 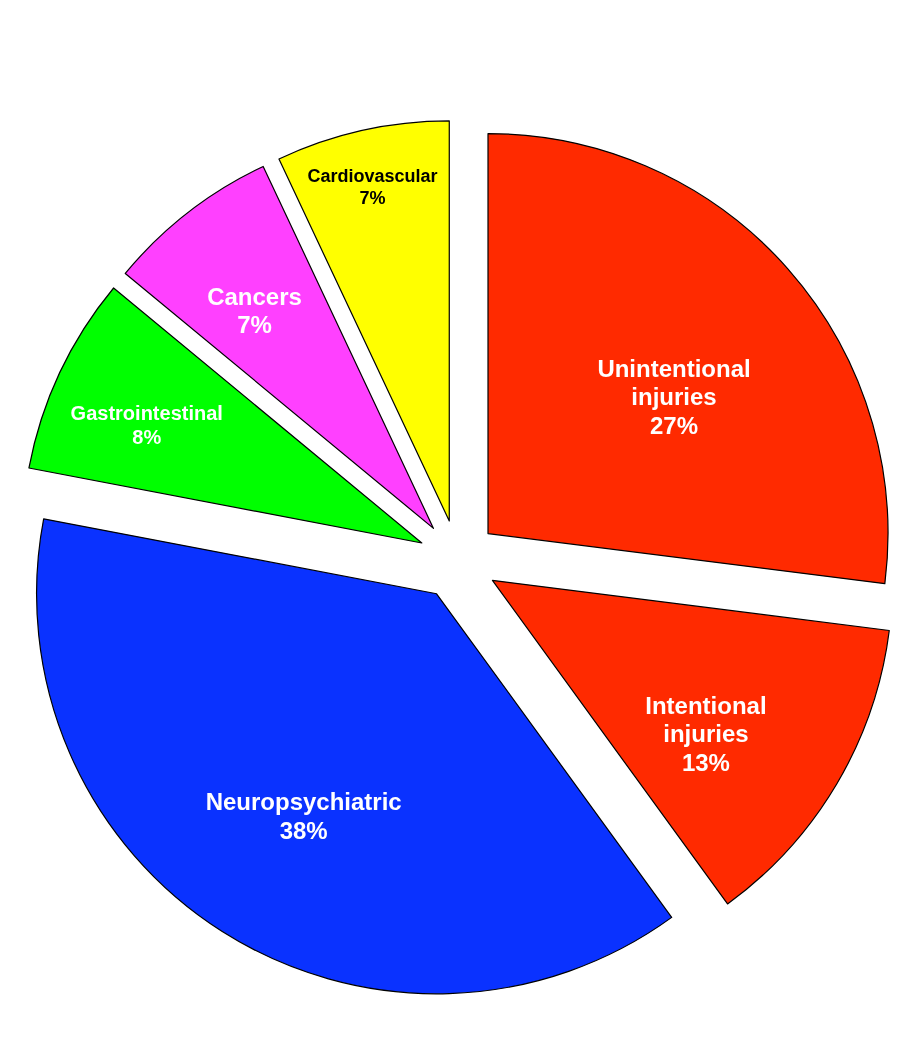 I want to click on data-label: 8%, so click(x=147, y=436).